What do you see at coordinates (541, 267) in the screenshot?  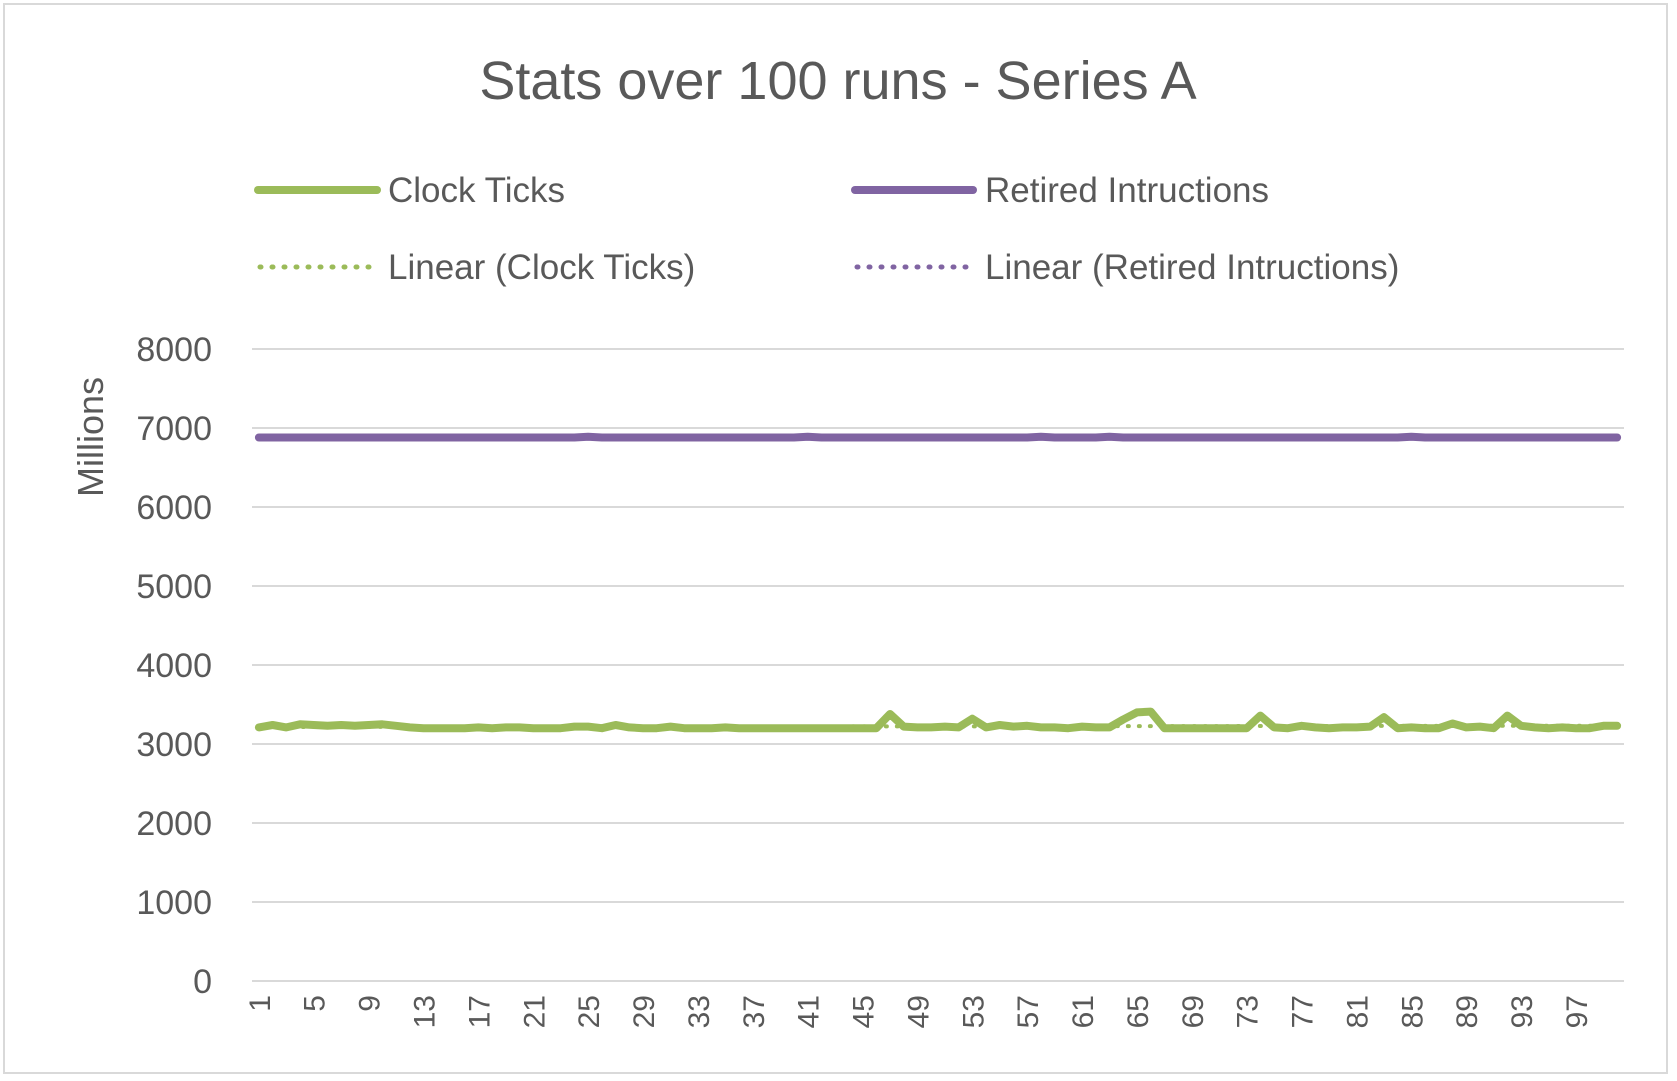 I see `legend-label-linear-clock-ticks: Linear (Clock Ticks)` at bounding box center [541, 267].